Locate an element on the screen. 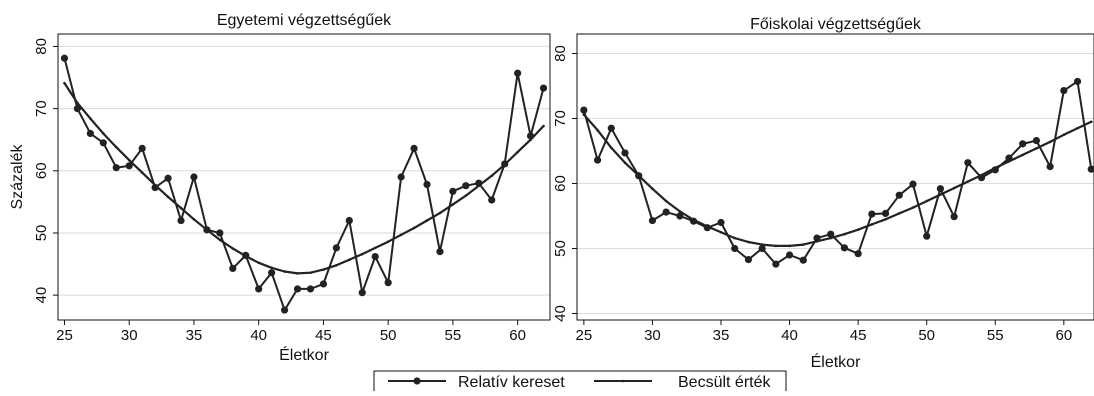 The image size is (1094, 396). x-tick-label: 50 is located at coordinates (388, 335).